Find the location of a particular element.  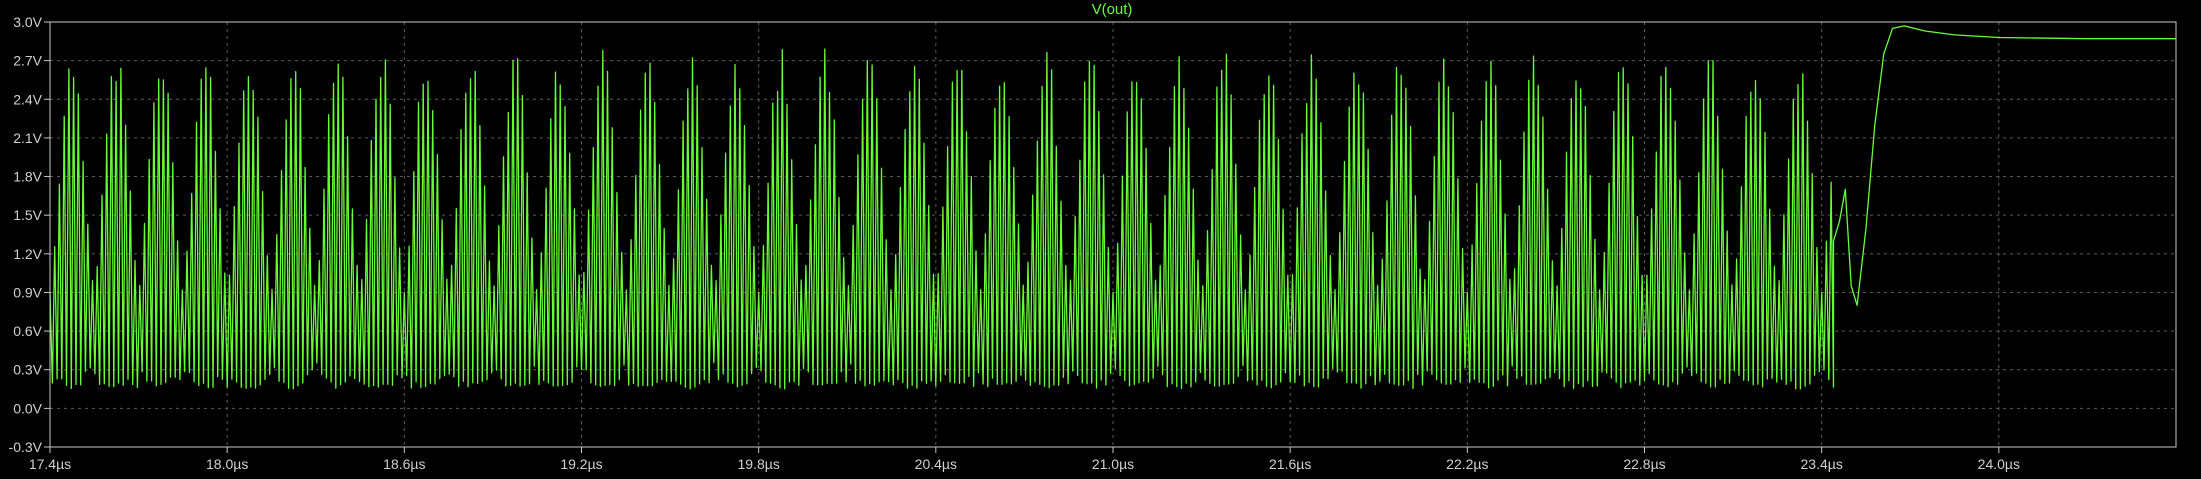

x-tick-label: 21.6µs is located at coordinates (1290, 464).